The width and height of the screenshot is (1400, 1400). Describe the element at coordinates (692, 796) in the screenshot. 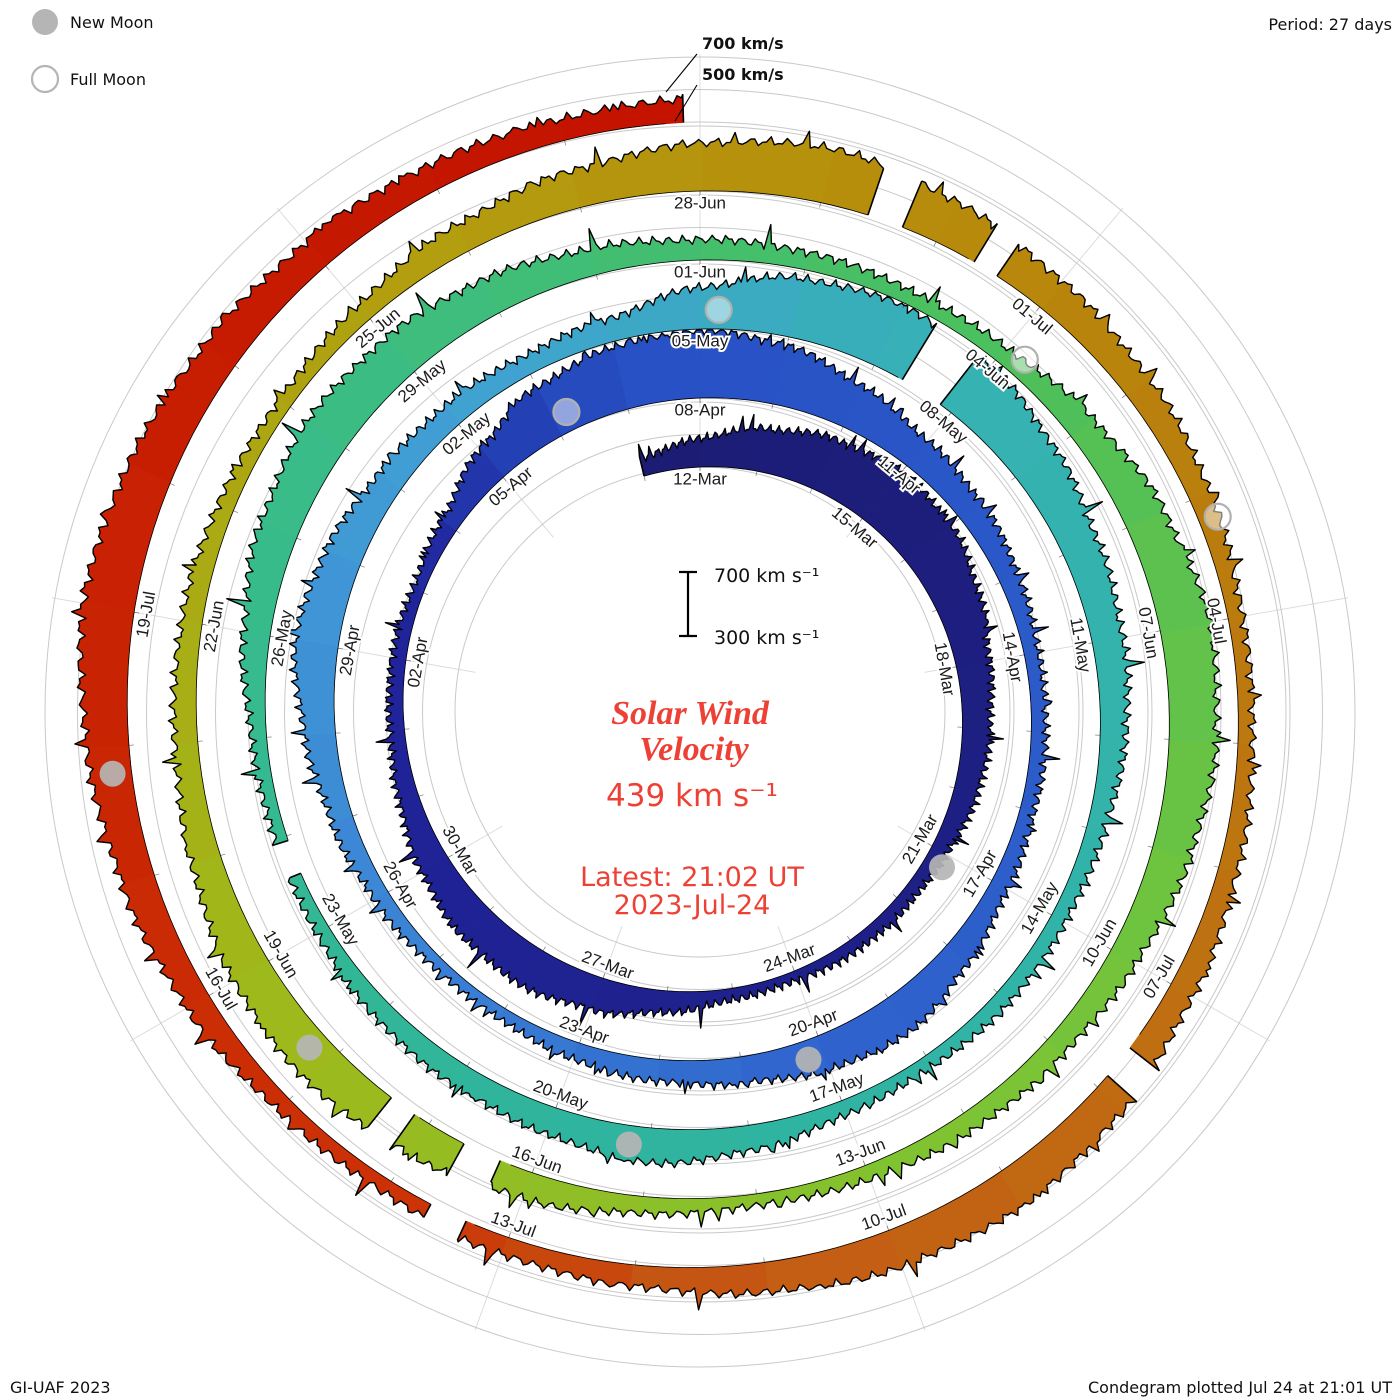

I see `current-velocity-value: 439 km s⁻¹` at that location.